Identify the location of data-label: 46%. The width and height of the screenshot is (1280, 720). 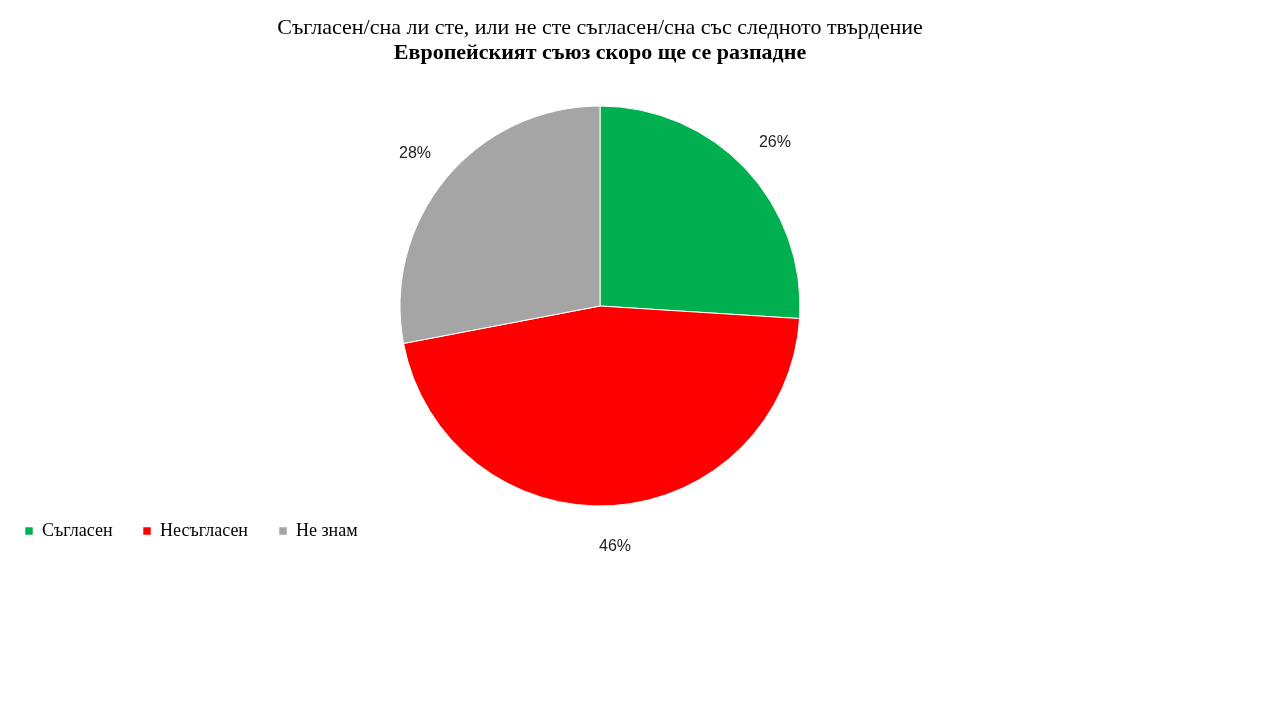
(615, 545).